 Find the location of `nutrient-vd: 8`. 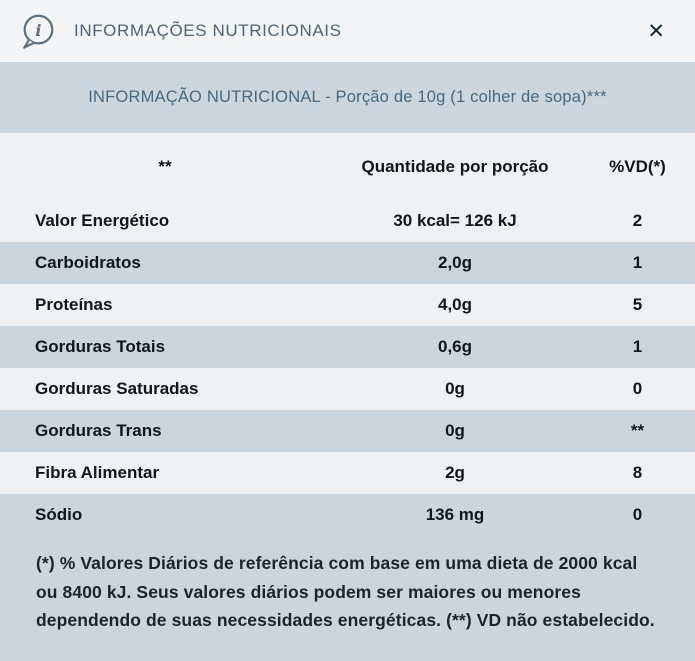

nutrient-vd: 8 is located at coordinates (637, 472).